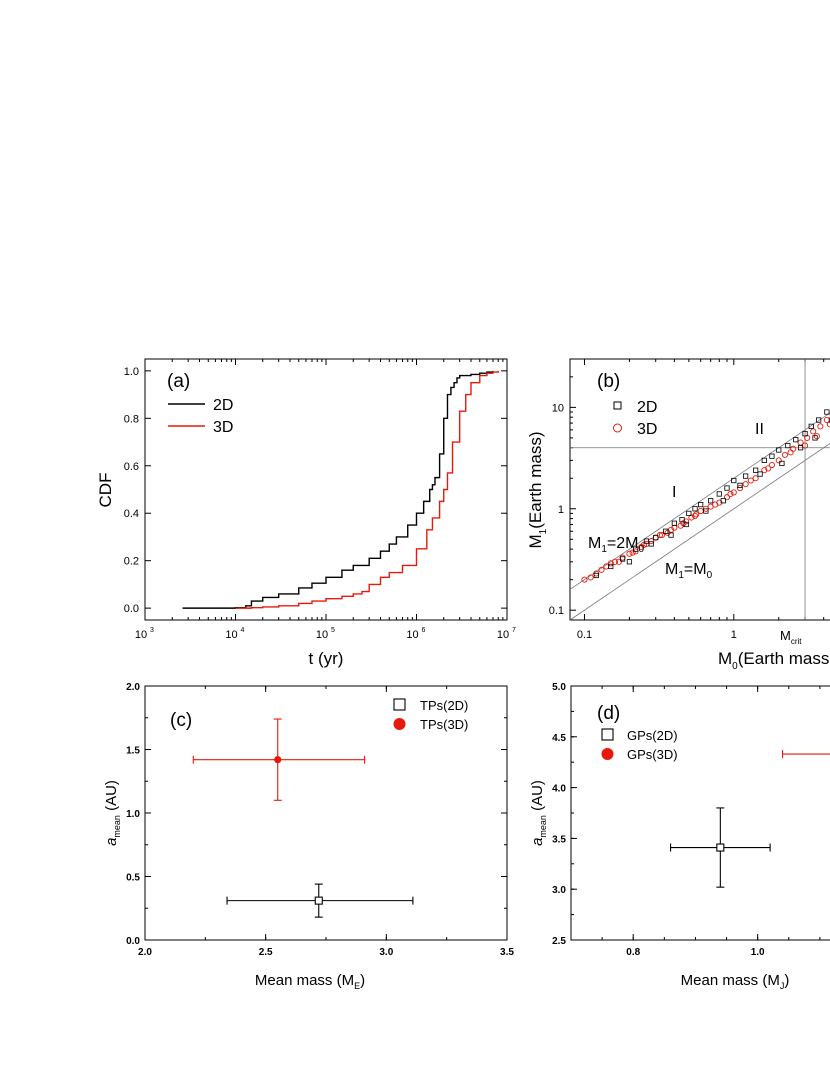  What do you see at coordinates (278, 760) in the screenshot?
I see `series-3d-marker` at bounding box center [278, 760].